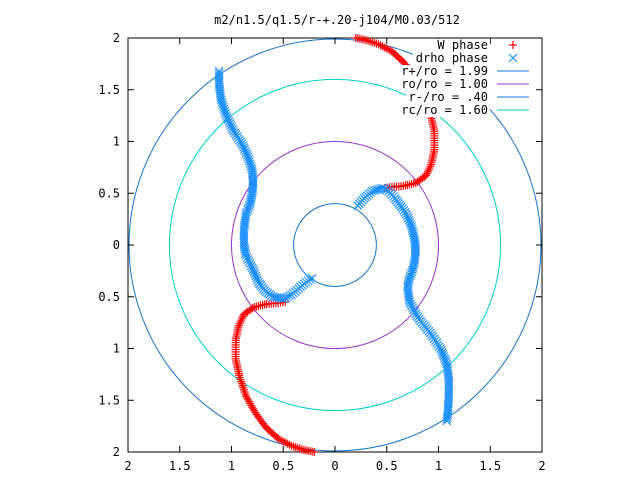 Image resolution: width=640 pixels, height=480 pixels. I want to click on x-tick-label-4: 0, so click(334, 466).